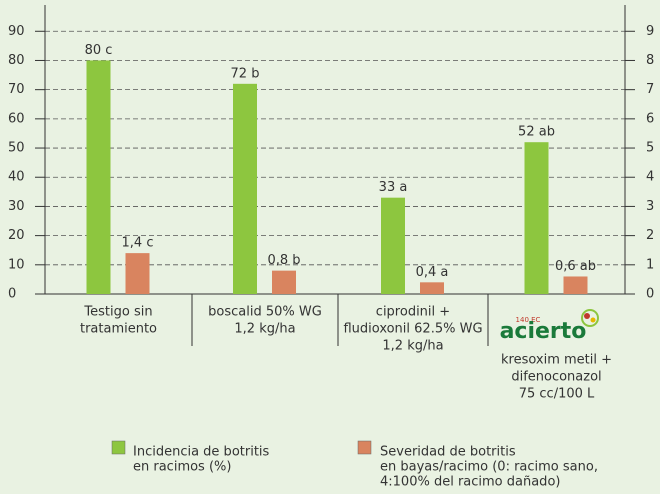  What do you see at coordinates (432, 272) in the screenshot?
I see `value-label: 0,4 a` at bounding box center [432, 272].